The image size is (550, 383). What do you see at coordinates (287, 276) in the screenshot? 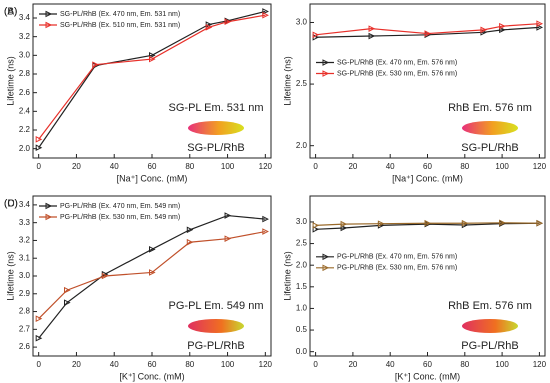
I see `y-axis-label: Lifetime (ns)` at bounding box center [287, 276].